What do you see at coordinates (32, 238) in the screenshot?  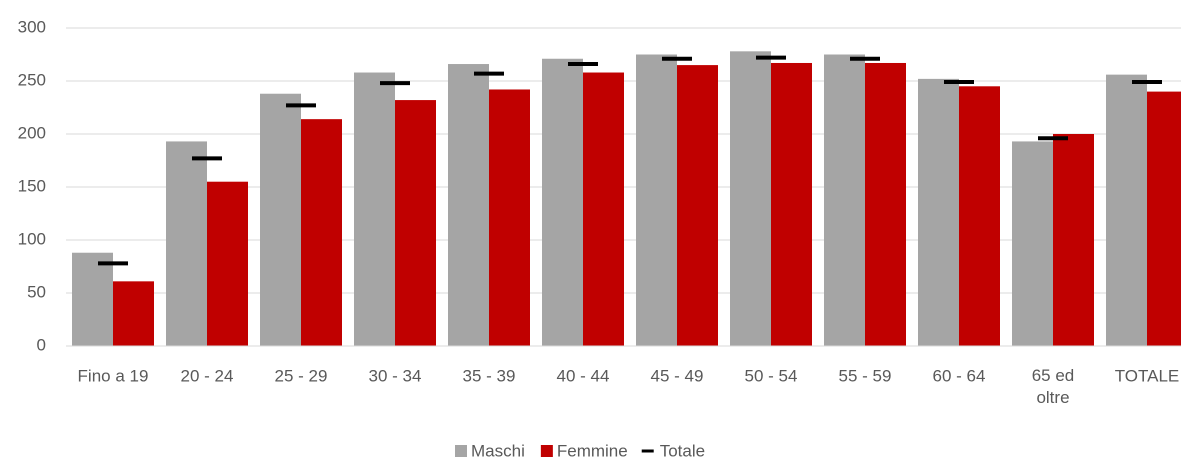 I see `y-tick-label: 100` at bounding box center [32, 238].